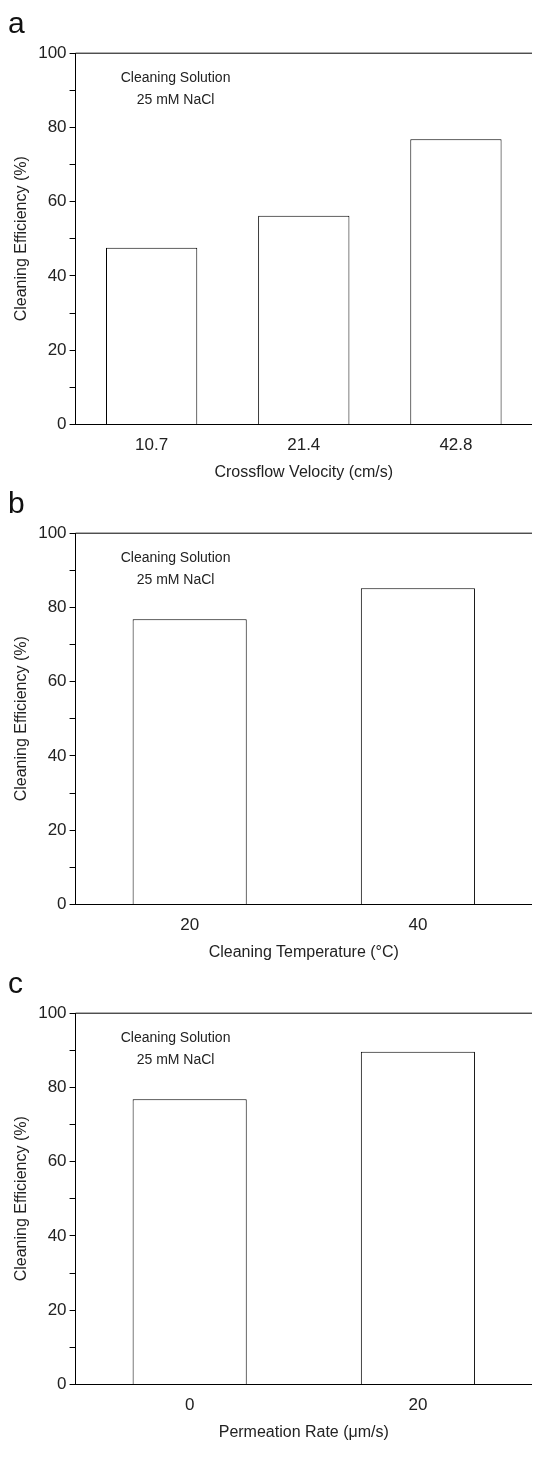 Image resolution: width=540 pixels, height=1480 pixels. Describe the element at coordinates (17, 23) in the screenshot. I see `chart-title: a` at that location.